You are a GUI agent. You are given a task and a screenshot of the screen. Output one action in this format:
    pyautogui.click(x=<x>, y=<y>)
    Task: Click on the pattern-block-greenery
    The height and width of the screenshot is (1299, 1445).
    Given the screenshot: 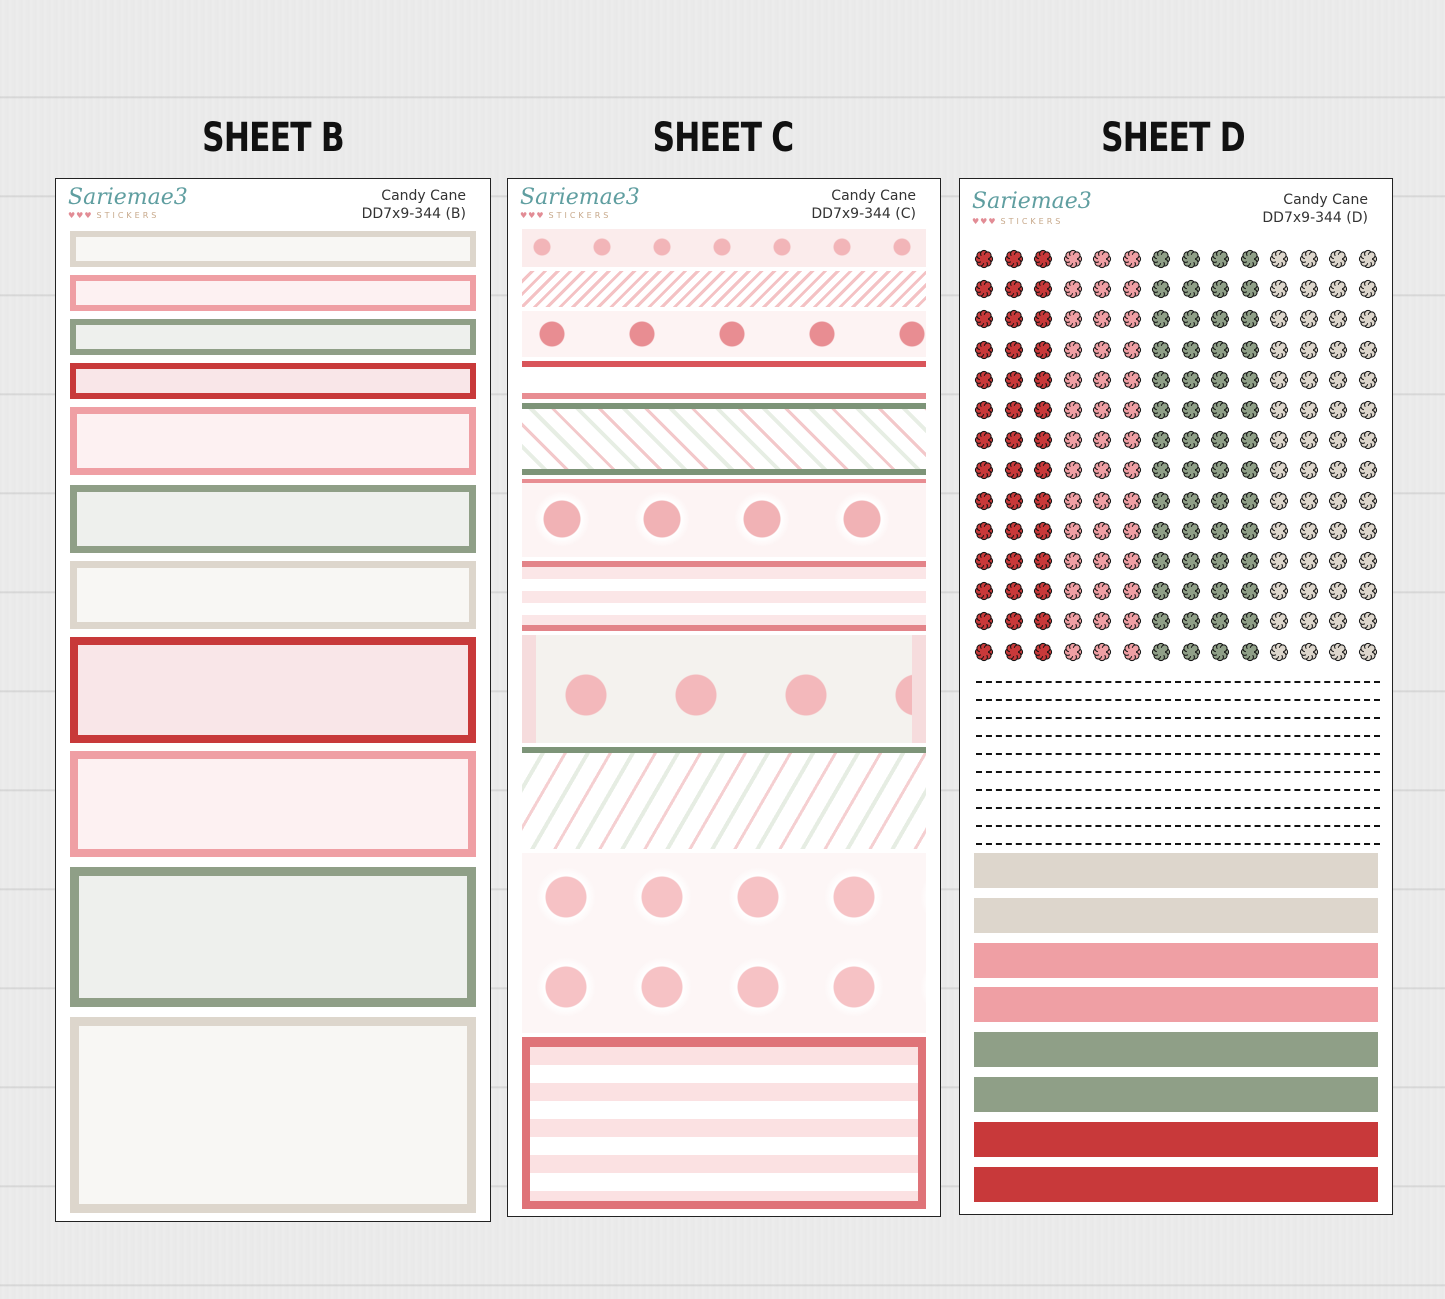 What is the action you would take?
    pyautogui.click(x=724, y=439)
    